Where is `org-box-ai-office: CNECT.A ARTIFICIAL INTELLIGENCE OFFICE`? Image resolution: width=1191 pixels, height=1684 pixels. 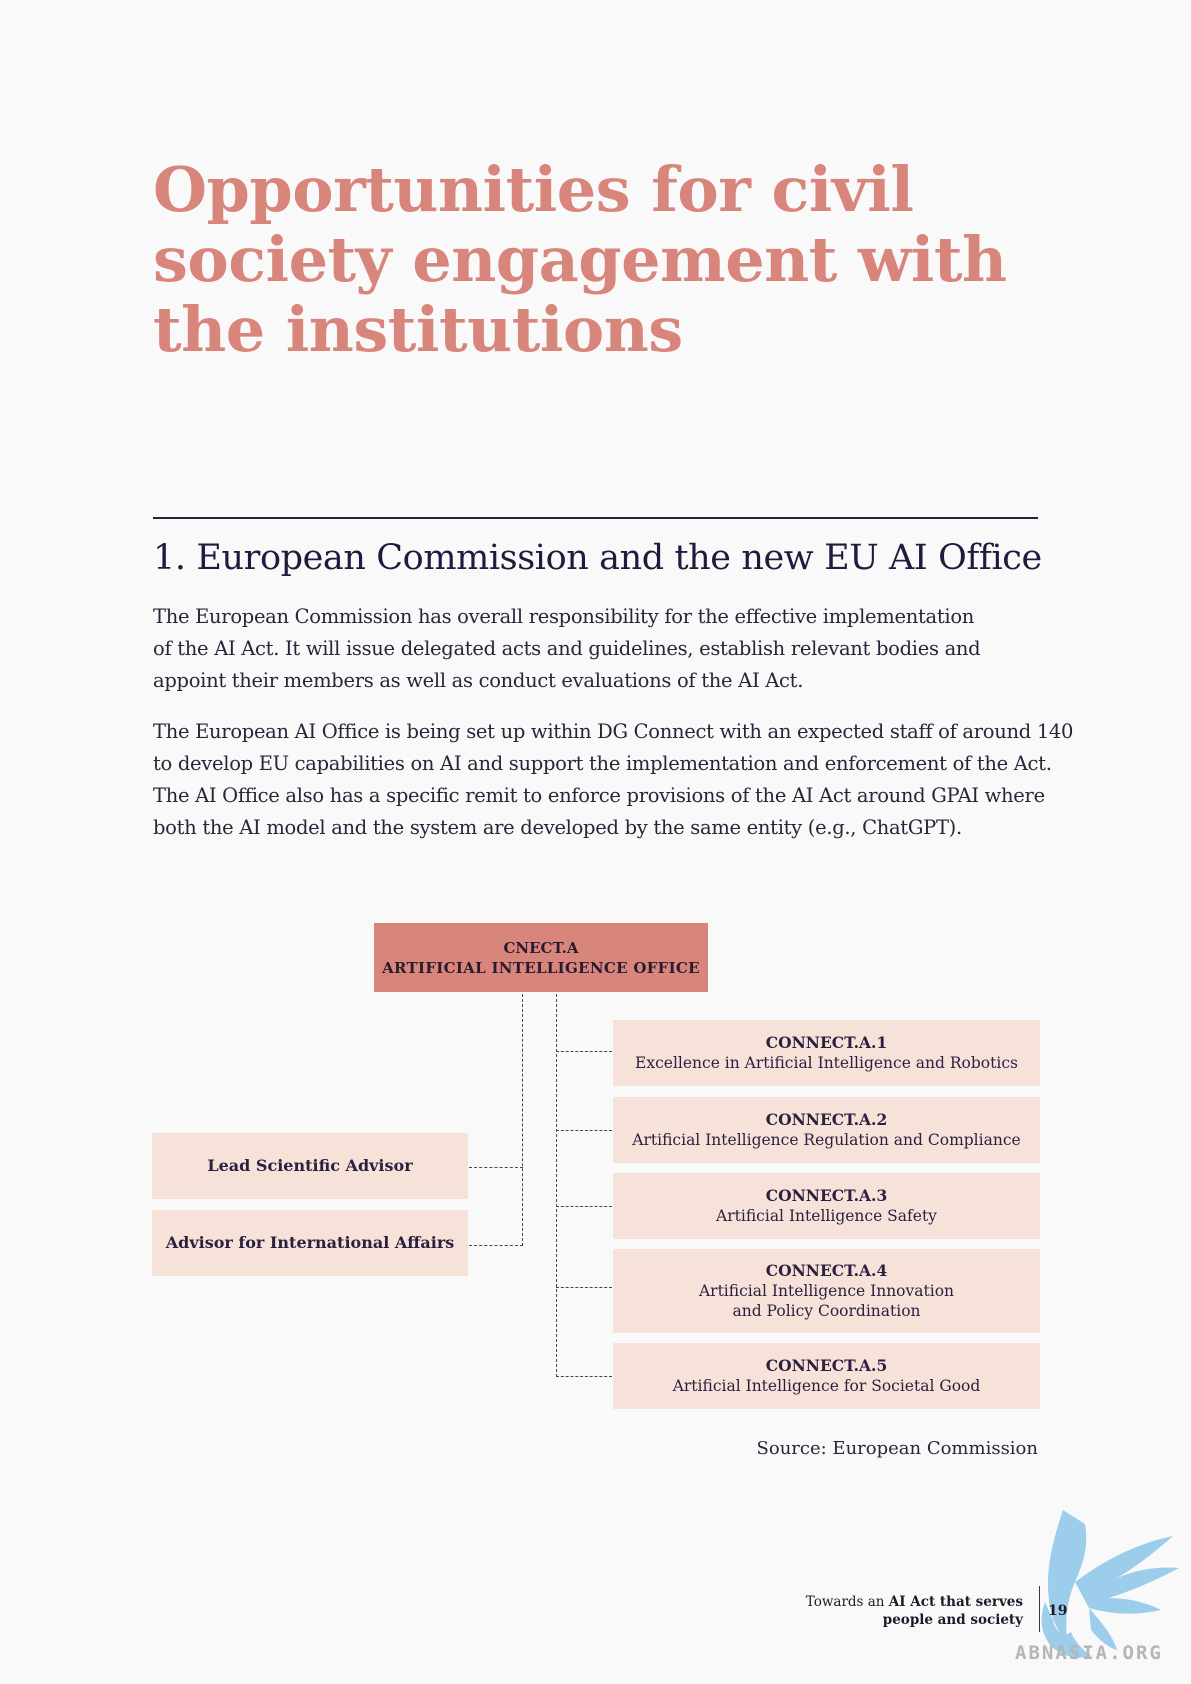
org-box-ai-office: CNECT.A ARTIFICIAL INTELLIGENCE OFFICE is located at coordinates (541, 957).